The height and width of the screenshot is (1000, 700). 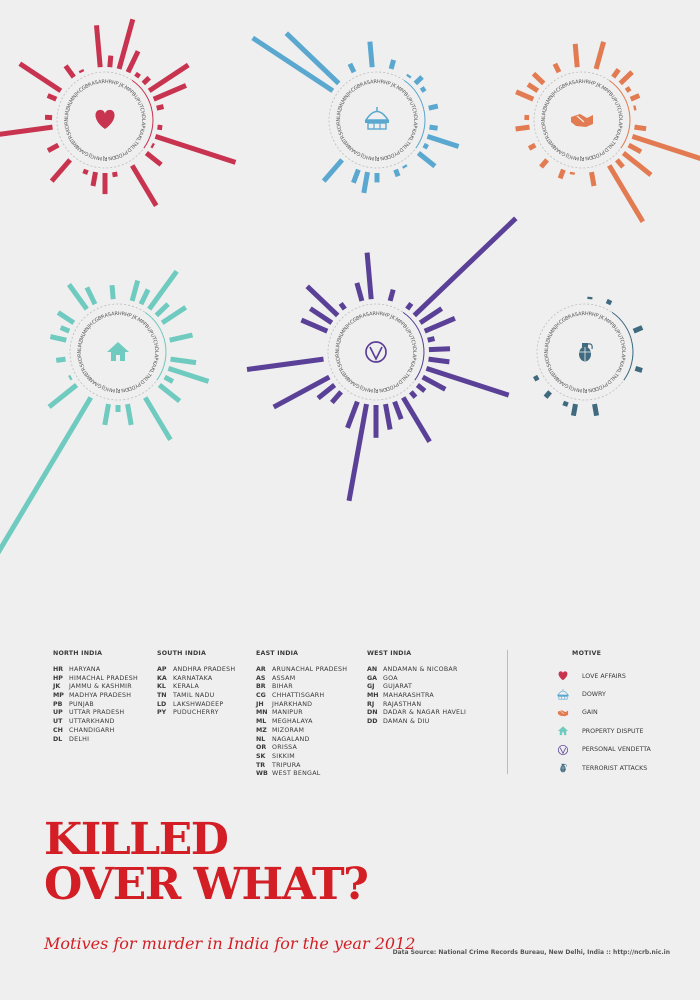 I want to click on state-label: RJ, so click(x=376, y=390).